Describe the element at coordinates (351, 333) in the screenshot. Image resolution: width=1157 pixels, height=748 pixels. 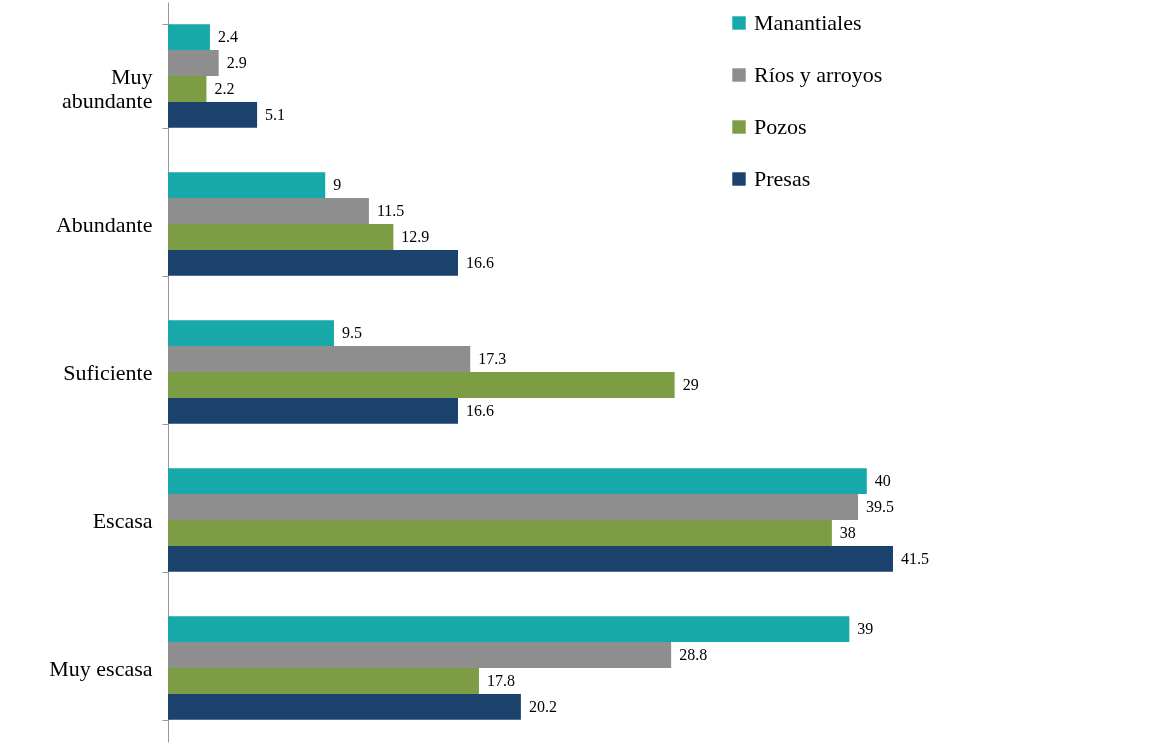
I see `data-label: 9.5` at that location.